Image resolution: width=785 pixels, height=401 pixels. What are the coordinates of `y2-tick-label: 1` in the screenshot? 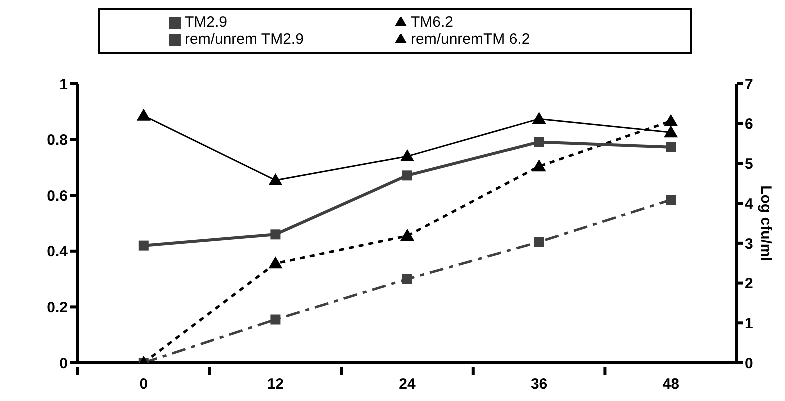 It's located at (749, 323).